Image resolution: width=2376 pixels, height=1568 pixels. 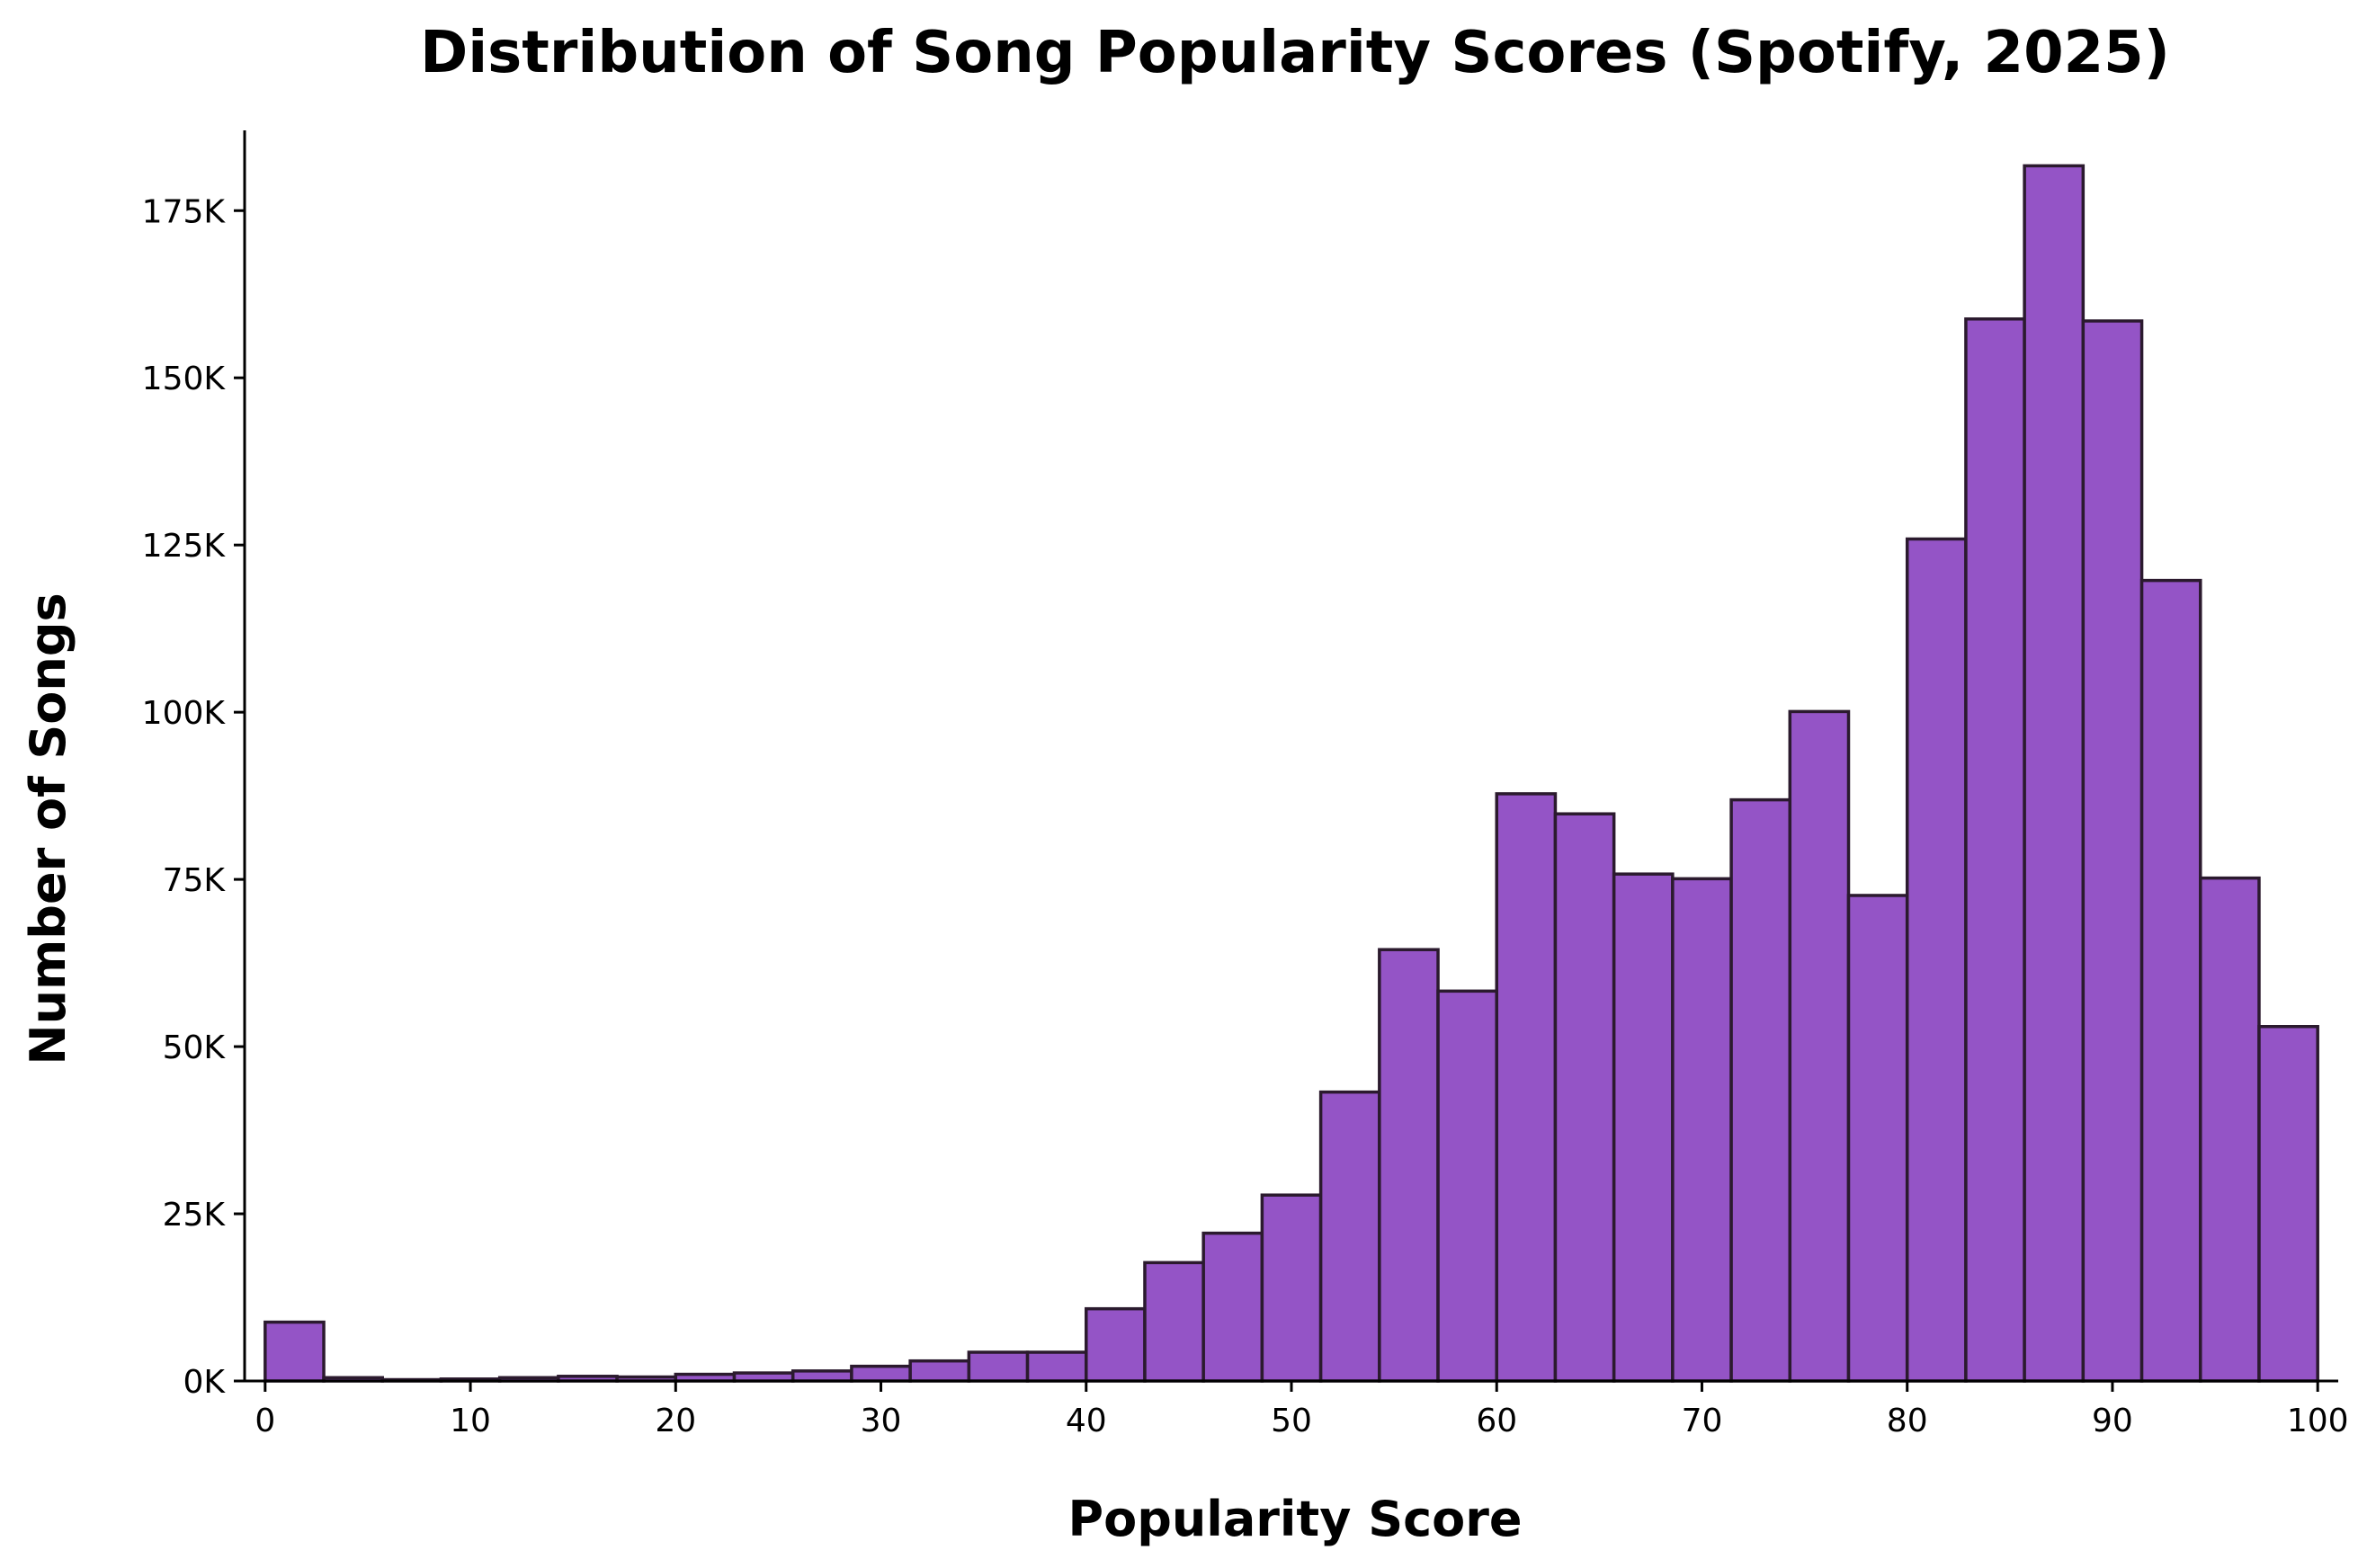 I want to click on x-tick-label: 50, so click(x=1291, y=1421).